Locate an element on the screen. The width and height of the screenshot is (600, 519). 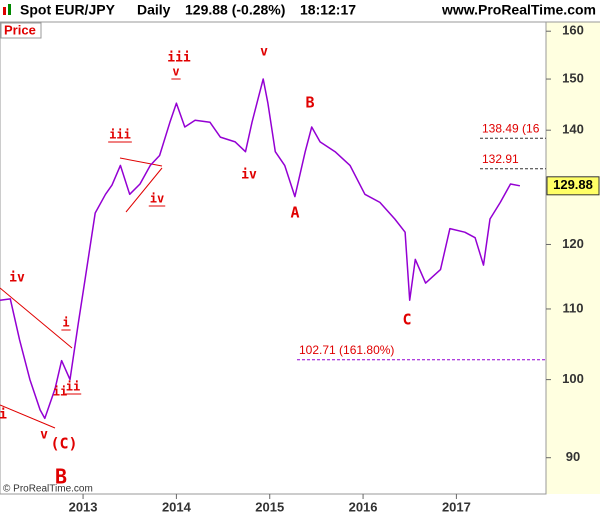
y-tick-label: 90 is located at coordinates (573, 456).